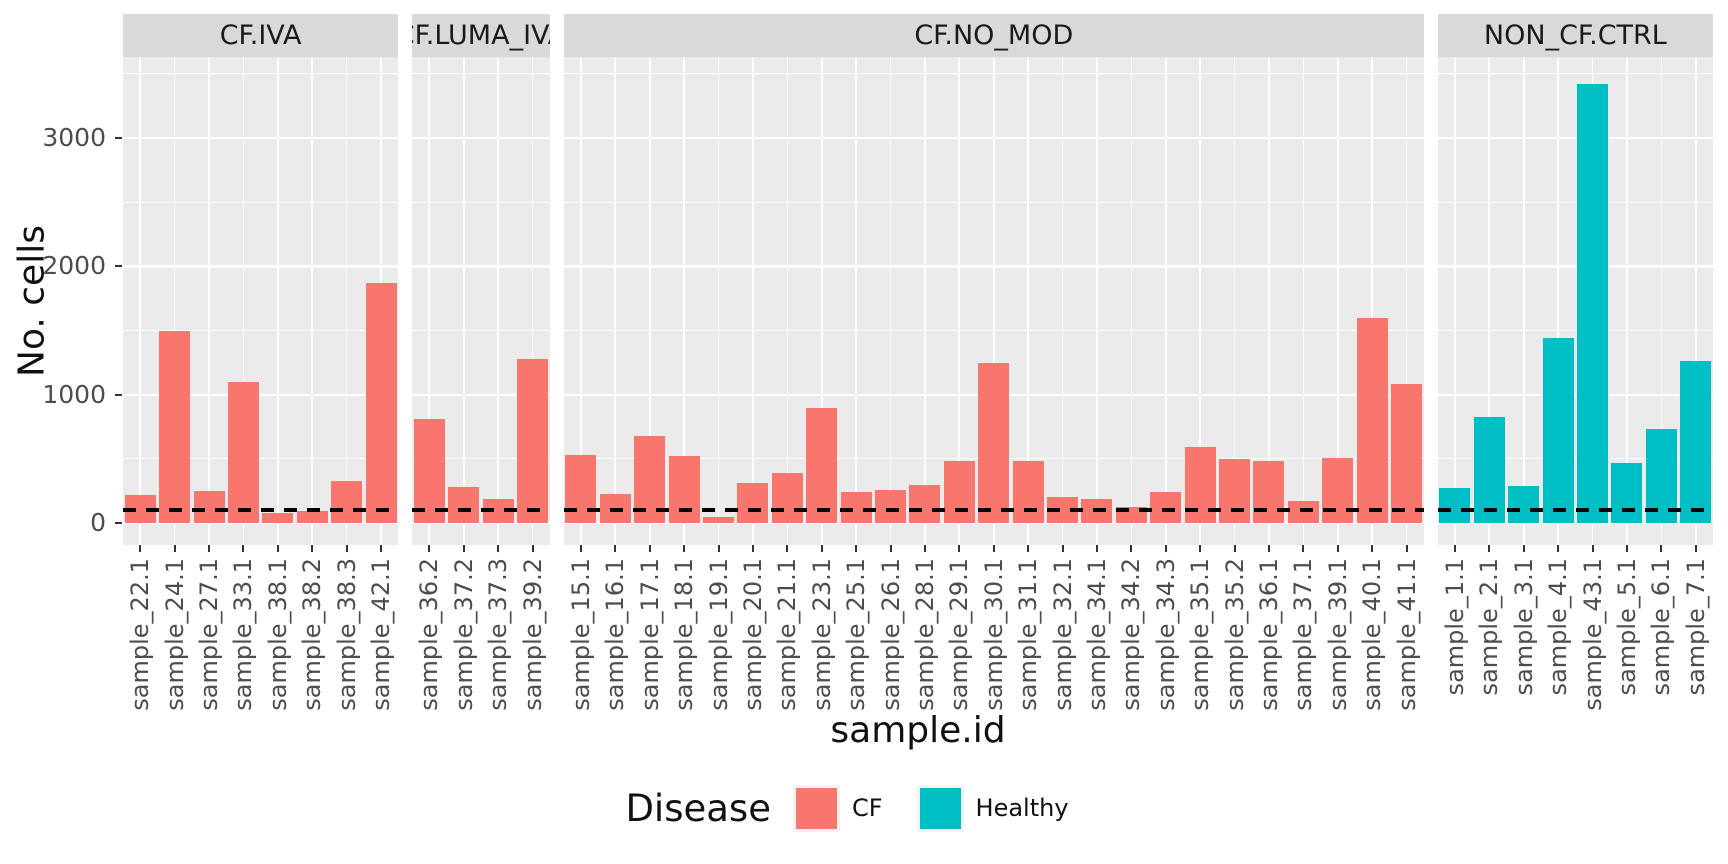  I want to click on x-tick-label-sample_25.1: sample_25.1, so click(856, 634).